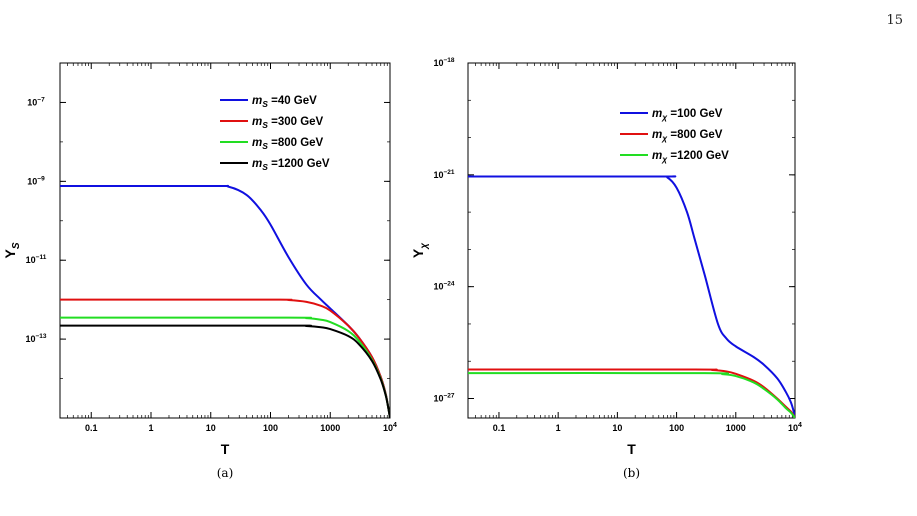 This screenshot has height=516, width=917. What do you see at coordinates (296, 122) in the screenshot?
I see `legend-label: =300 GeV` at bounding box center [296, 122].